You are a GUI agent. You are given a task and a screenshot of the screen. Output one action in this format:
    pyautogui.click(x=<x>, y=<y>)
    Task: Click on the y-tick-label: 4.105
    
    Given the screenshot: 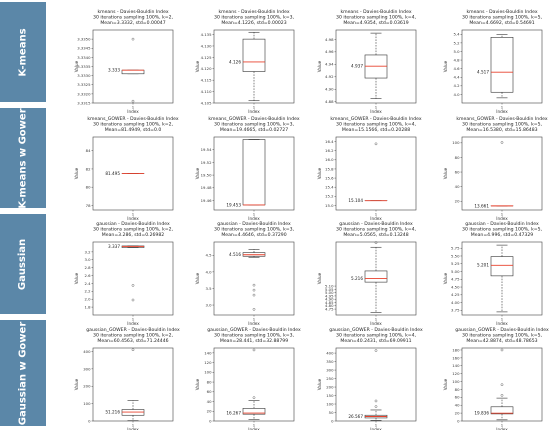 What is the action you would take?
    pyautogui.click(x=206, y=102)
    